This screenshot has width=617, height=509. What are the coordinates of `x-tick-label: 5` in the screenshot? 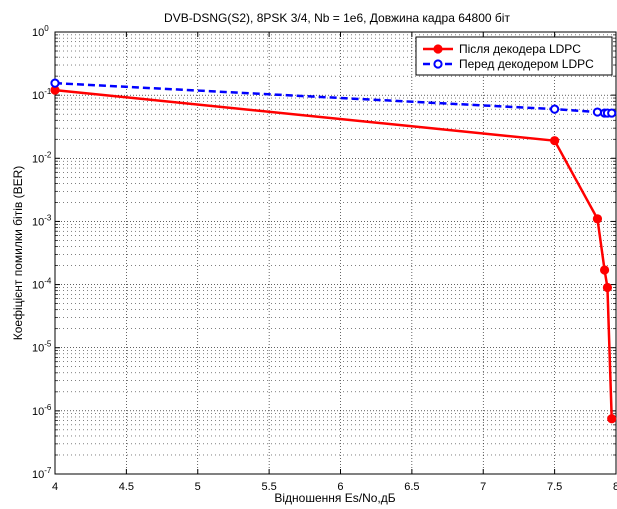 It's located at (198, 487).